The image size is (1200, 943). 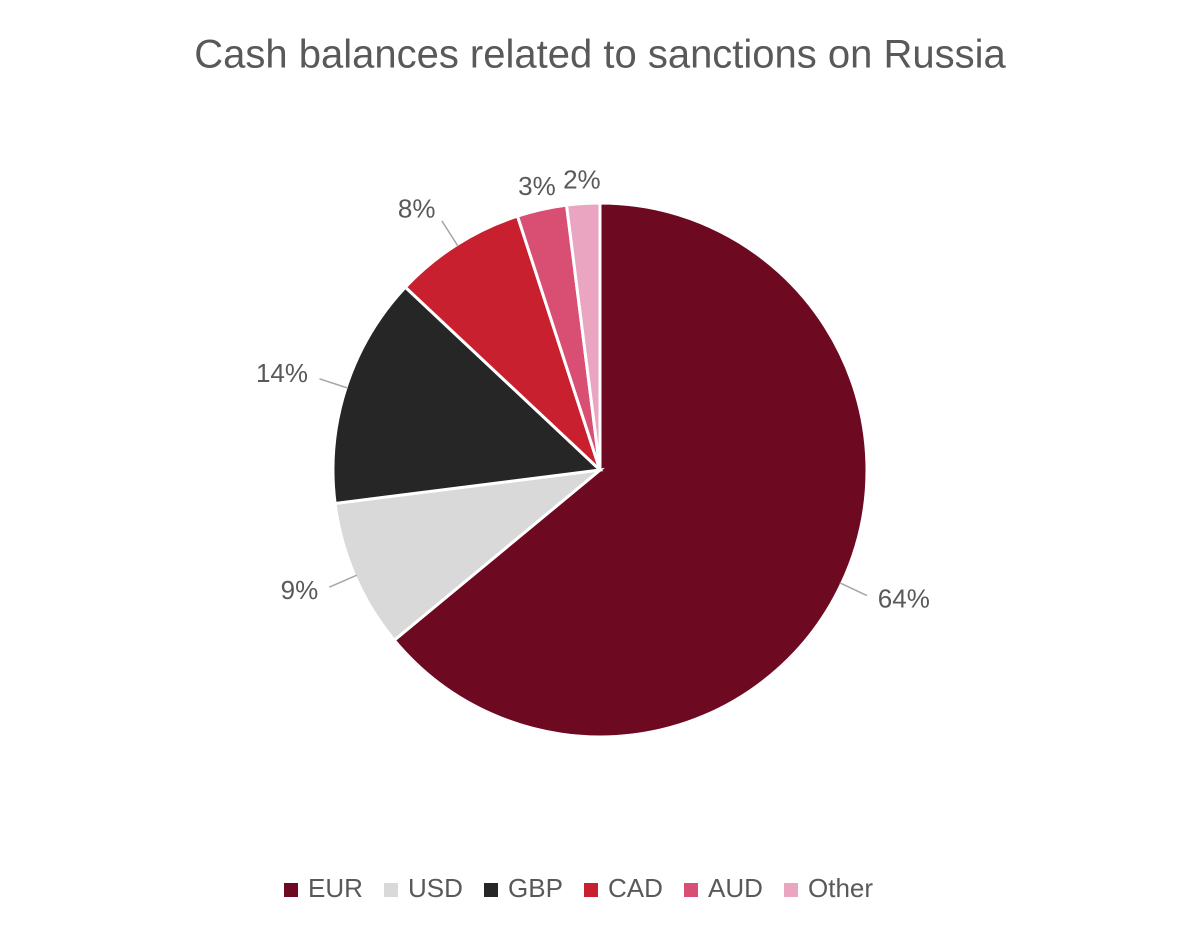 What do you see at coordinates (635, 888) in the screenshot?
I see `legend-label: CAD` at bounding box center [635, 888].